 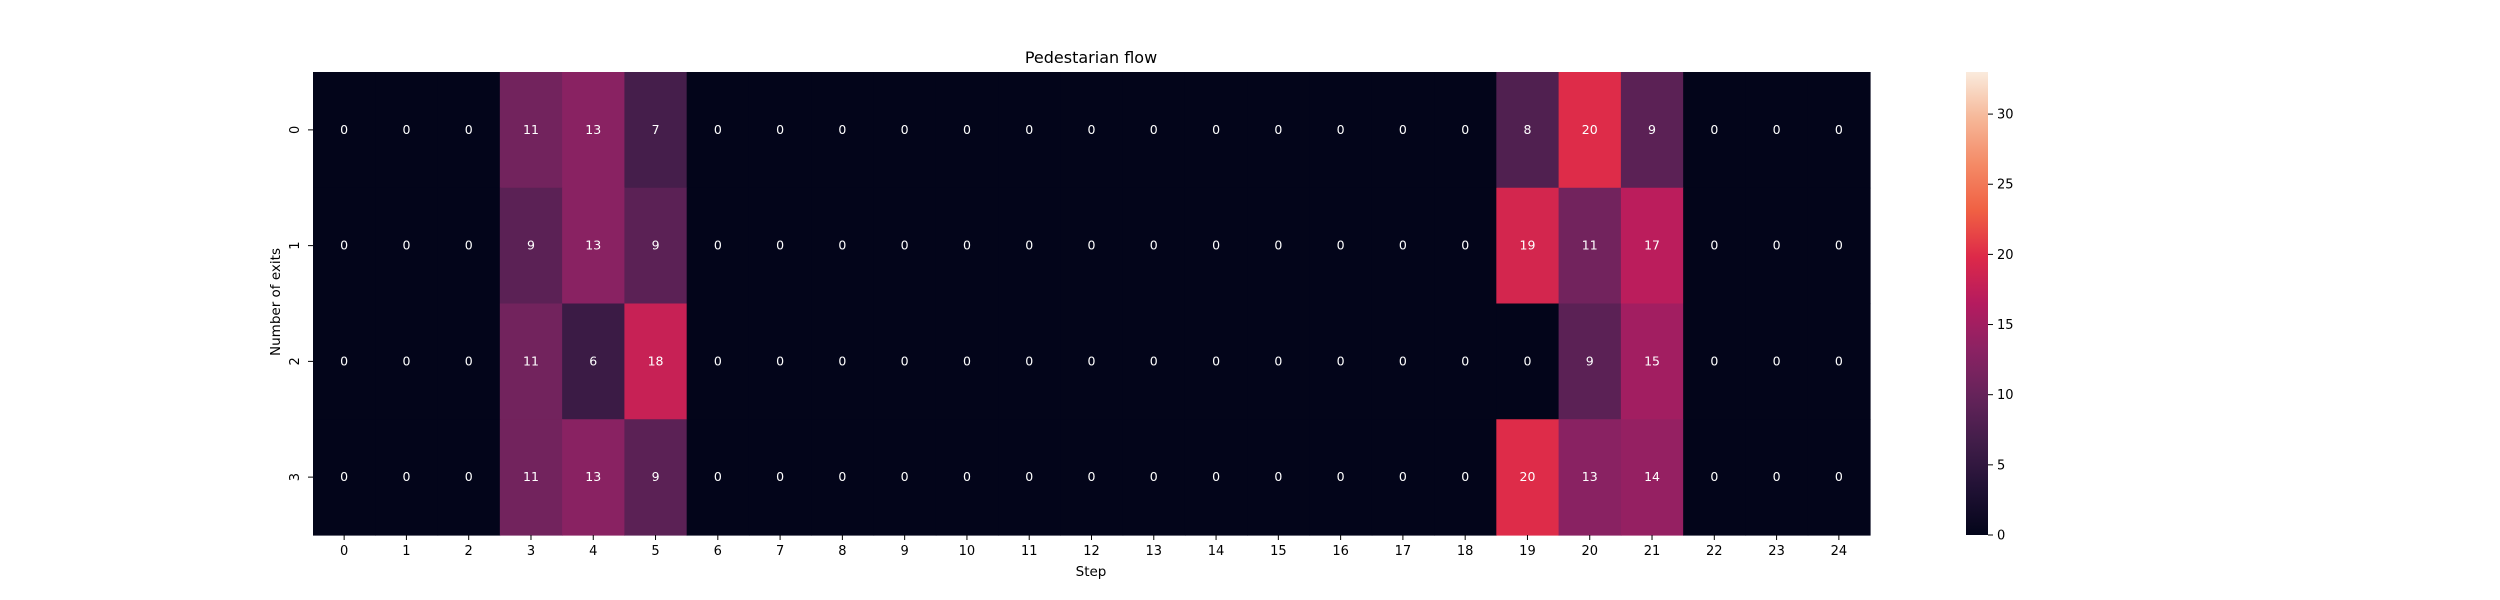 I want to click on colorbar-tick-label: 15, so click(x=2005, y=325).